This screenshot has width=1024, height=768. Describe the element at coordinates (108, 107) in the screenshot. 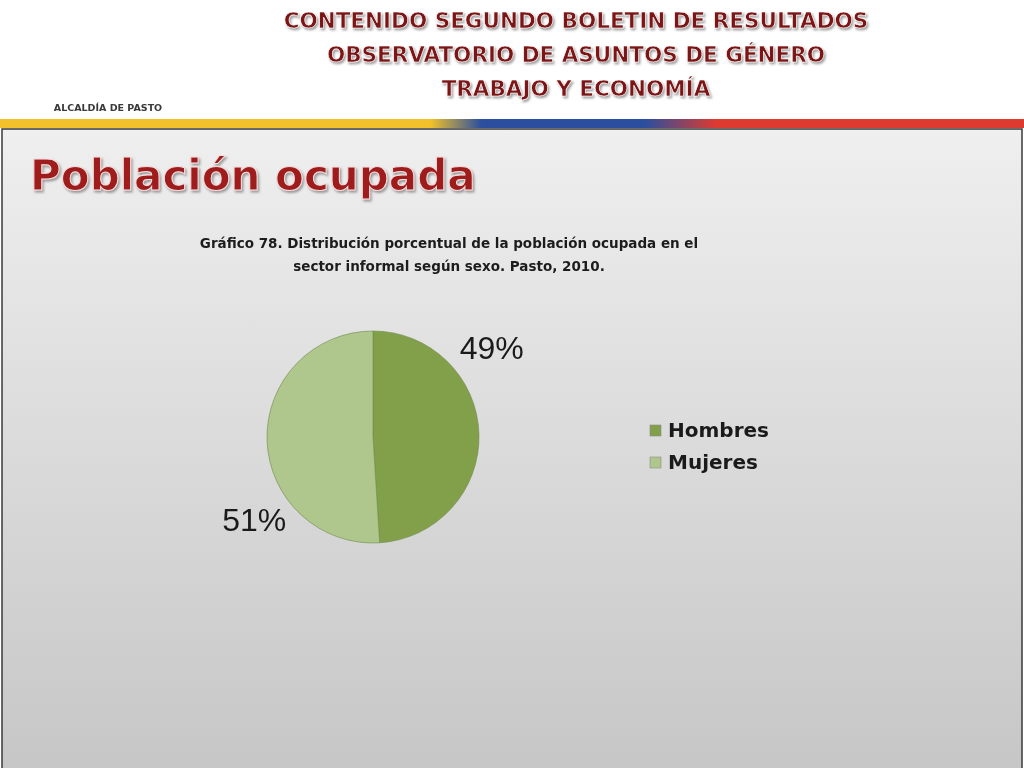

I see `text: ALCALDÍA DE PASTO` at that location.